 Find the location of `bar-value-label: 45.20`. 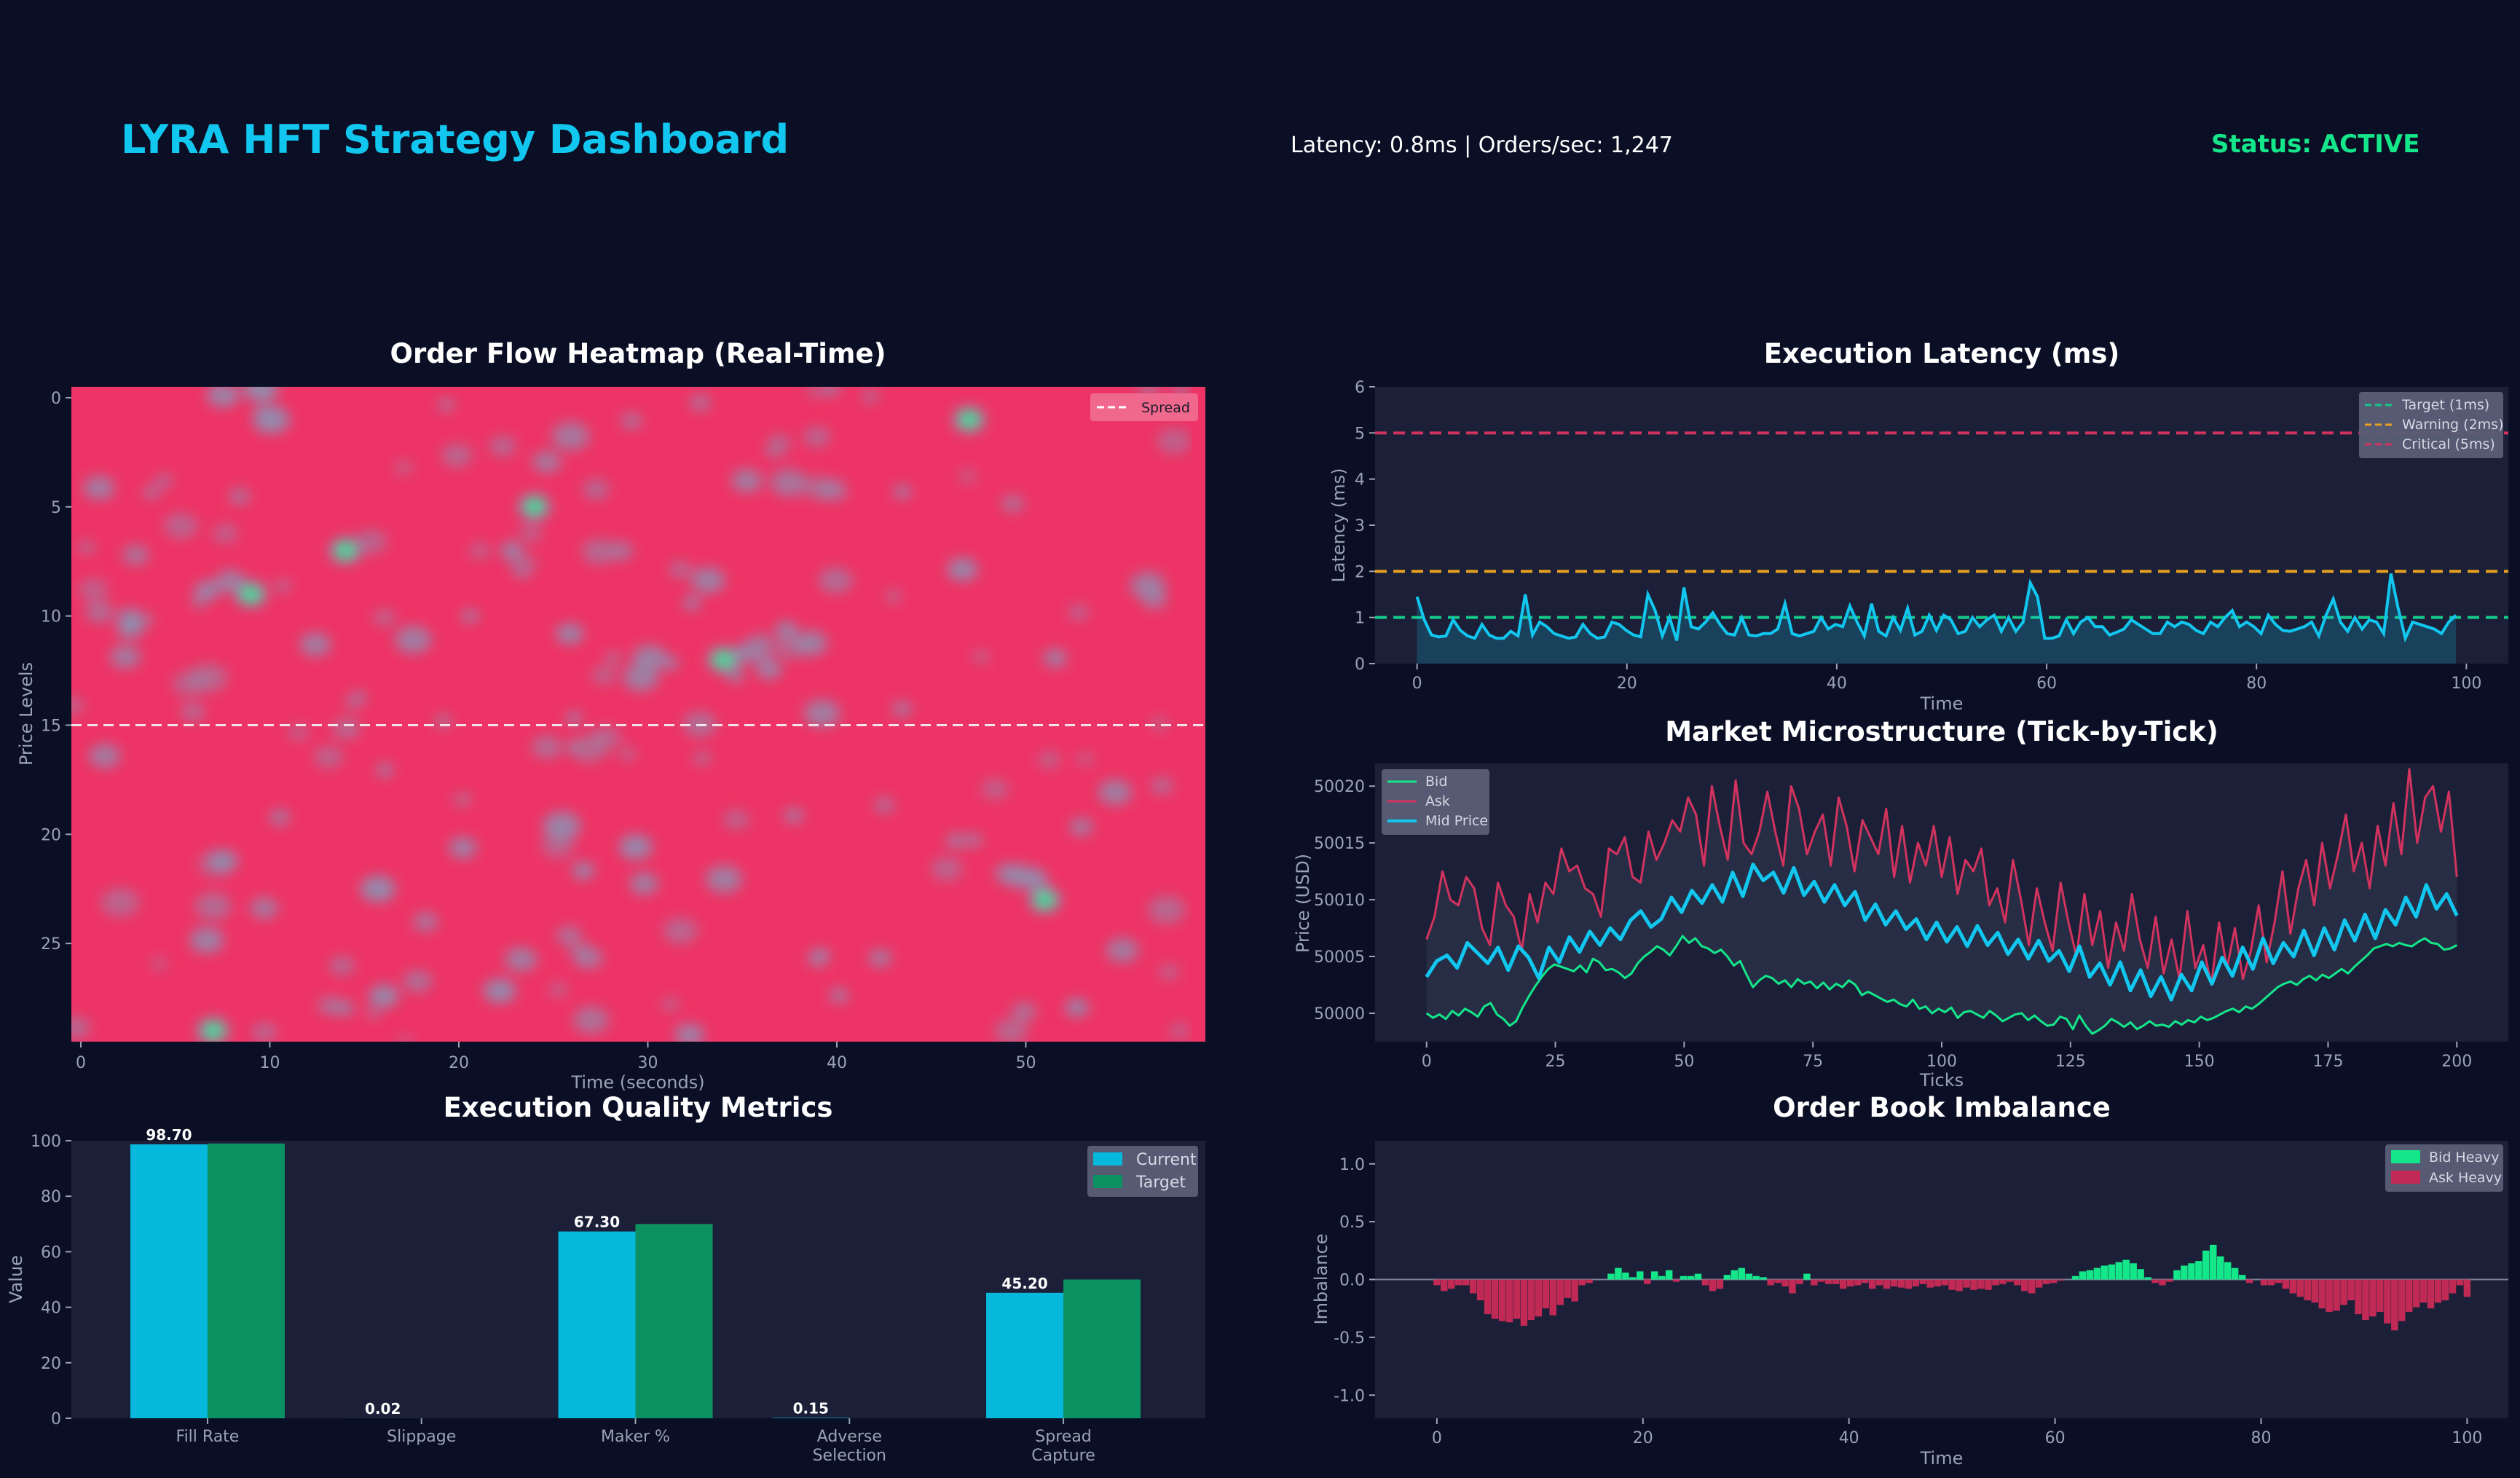

bar-value-label: 45.20 is located at coordinates (1024, 1283).